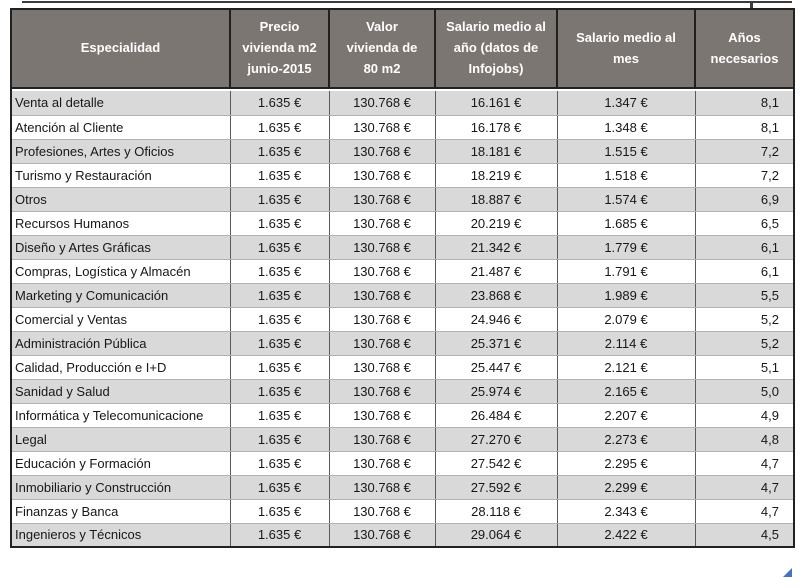 This screenshot has width=811, height=588. What do you see at coordinates (626, 463) in the screenshot?
I see `cell-salario-medio-mensual: 2.295 €` at bounding box center [626, 463].